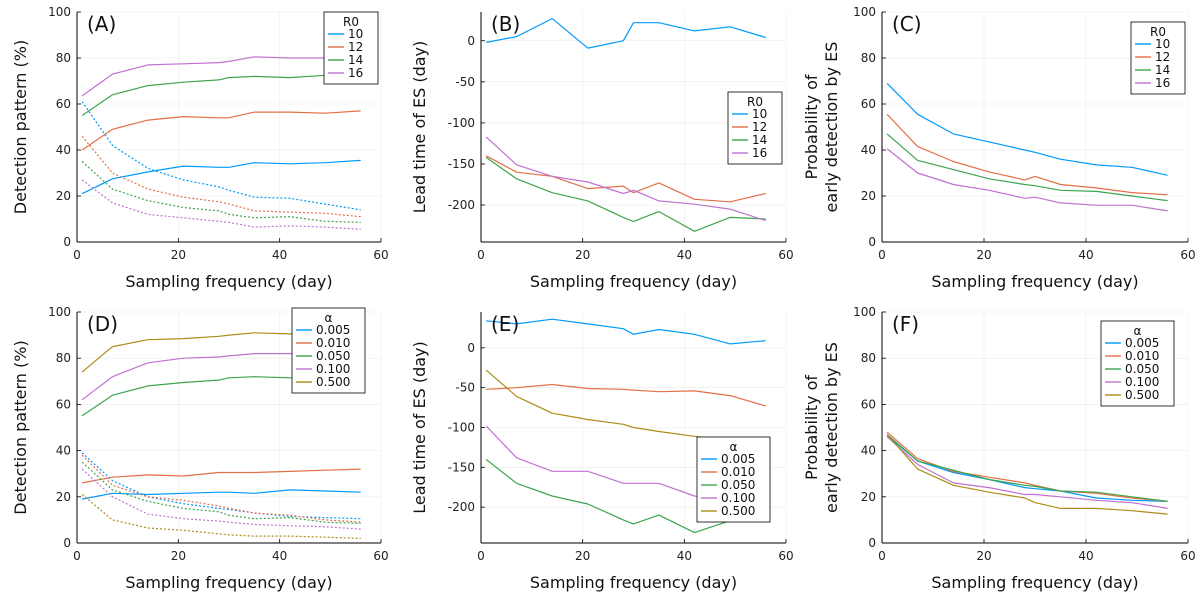 The image size is (1200, 600). What do you see at coordinates (831, 127) in the screenshot?
I see `y-axis-label: early detection by ES` at bounding box center [831, 127].